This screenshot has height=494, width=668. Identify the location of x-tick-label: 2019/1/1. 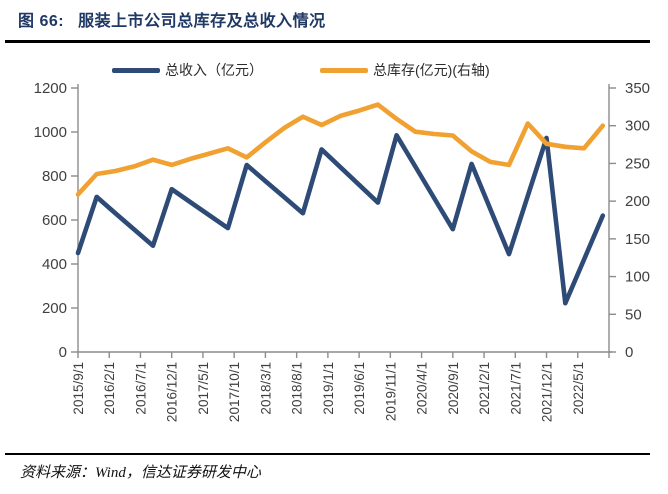
(328, 388).